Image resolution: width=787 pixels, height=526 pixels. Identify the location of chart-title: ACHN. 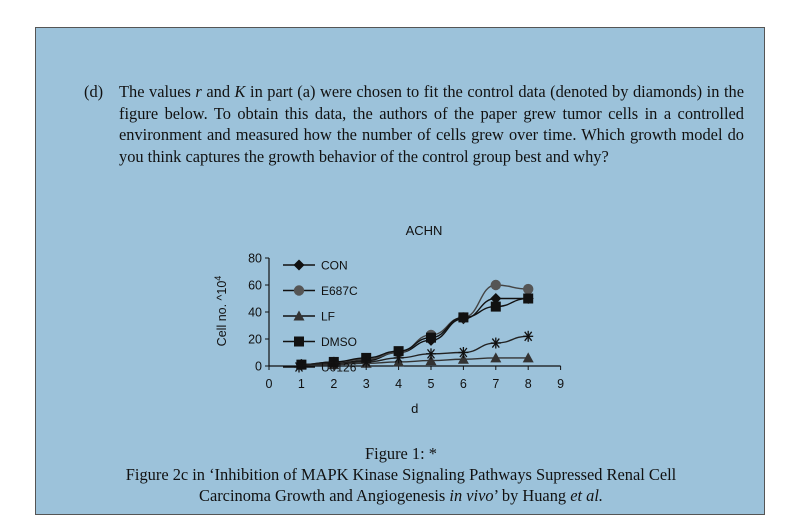
(424, 230).